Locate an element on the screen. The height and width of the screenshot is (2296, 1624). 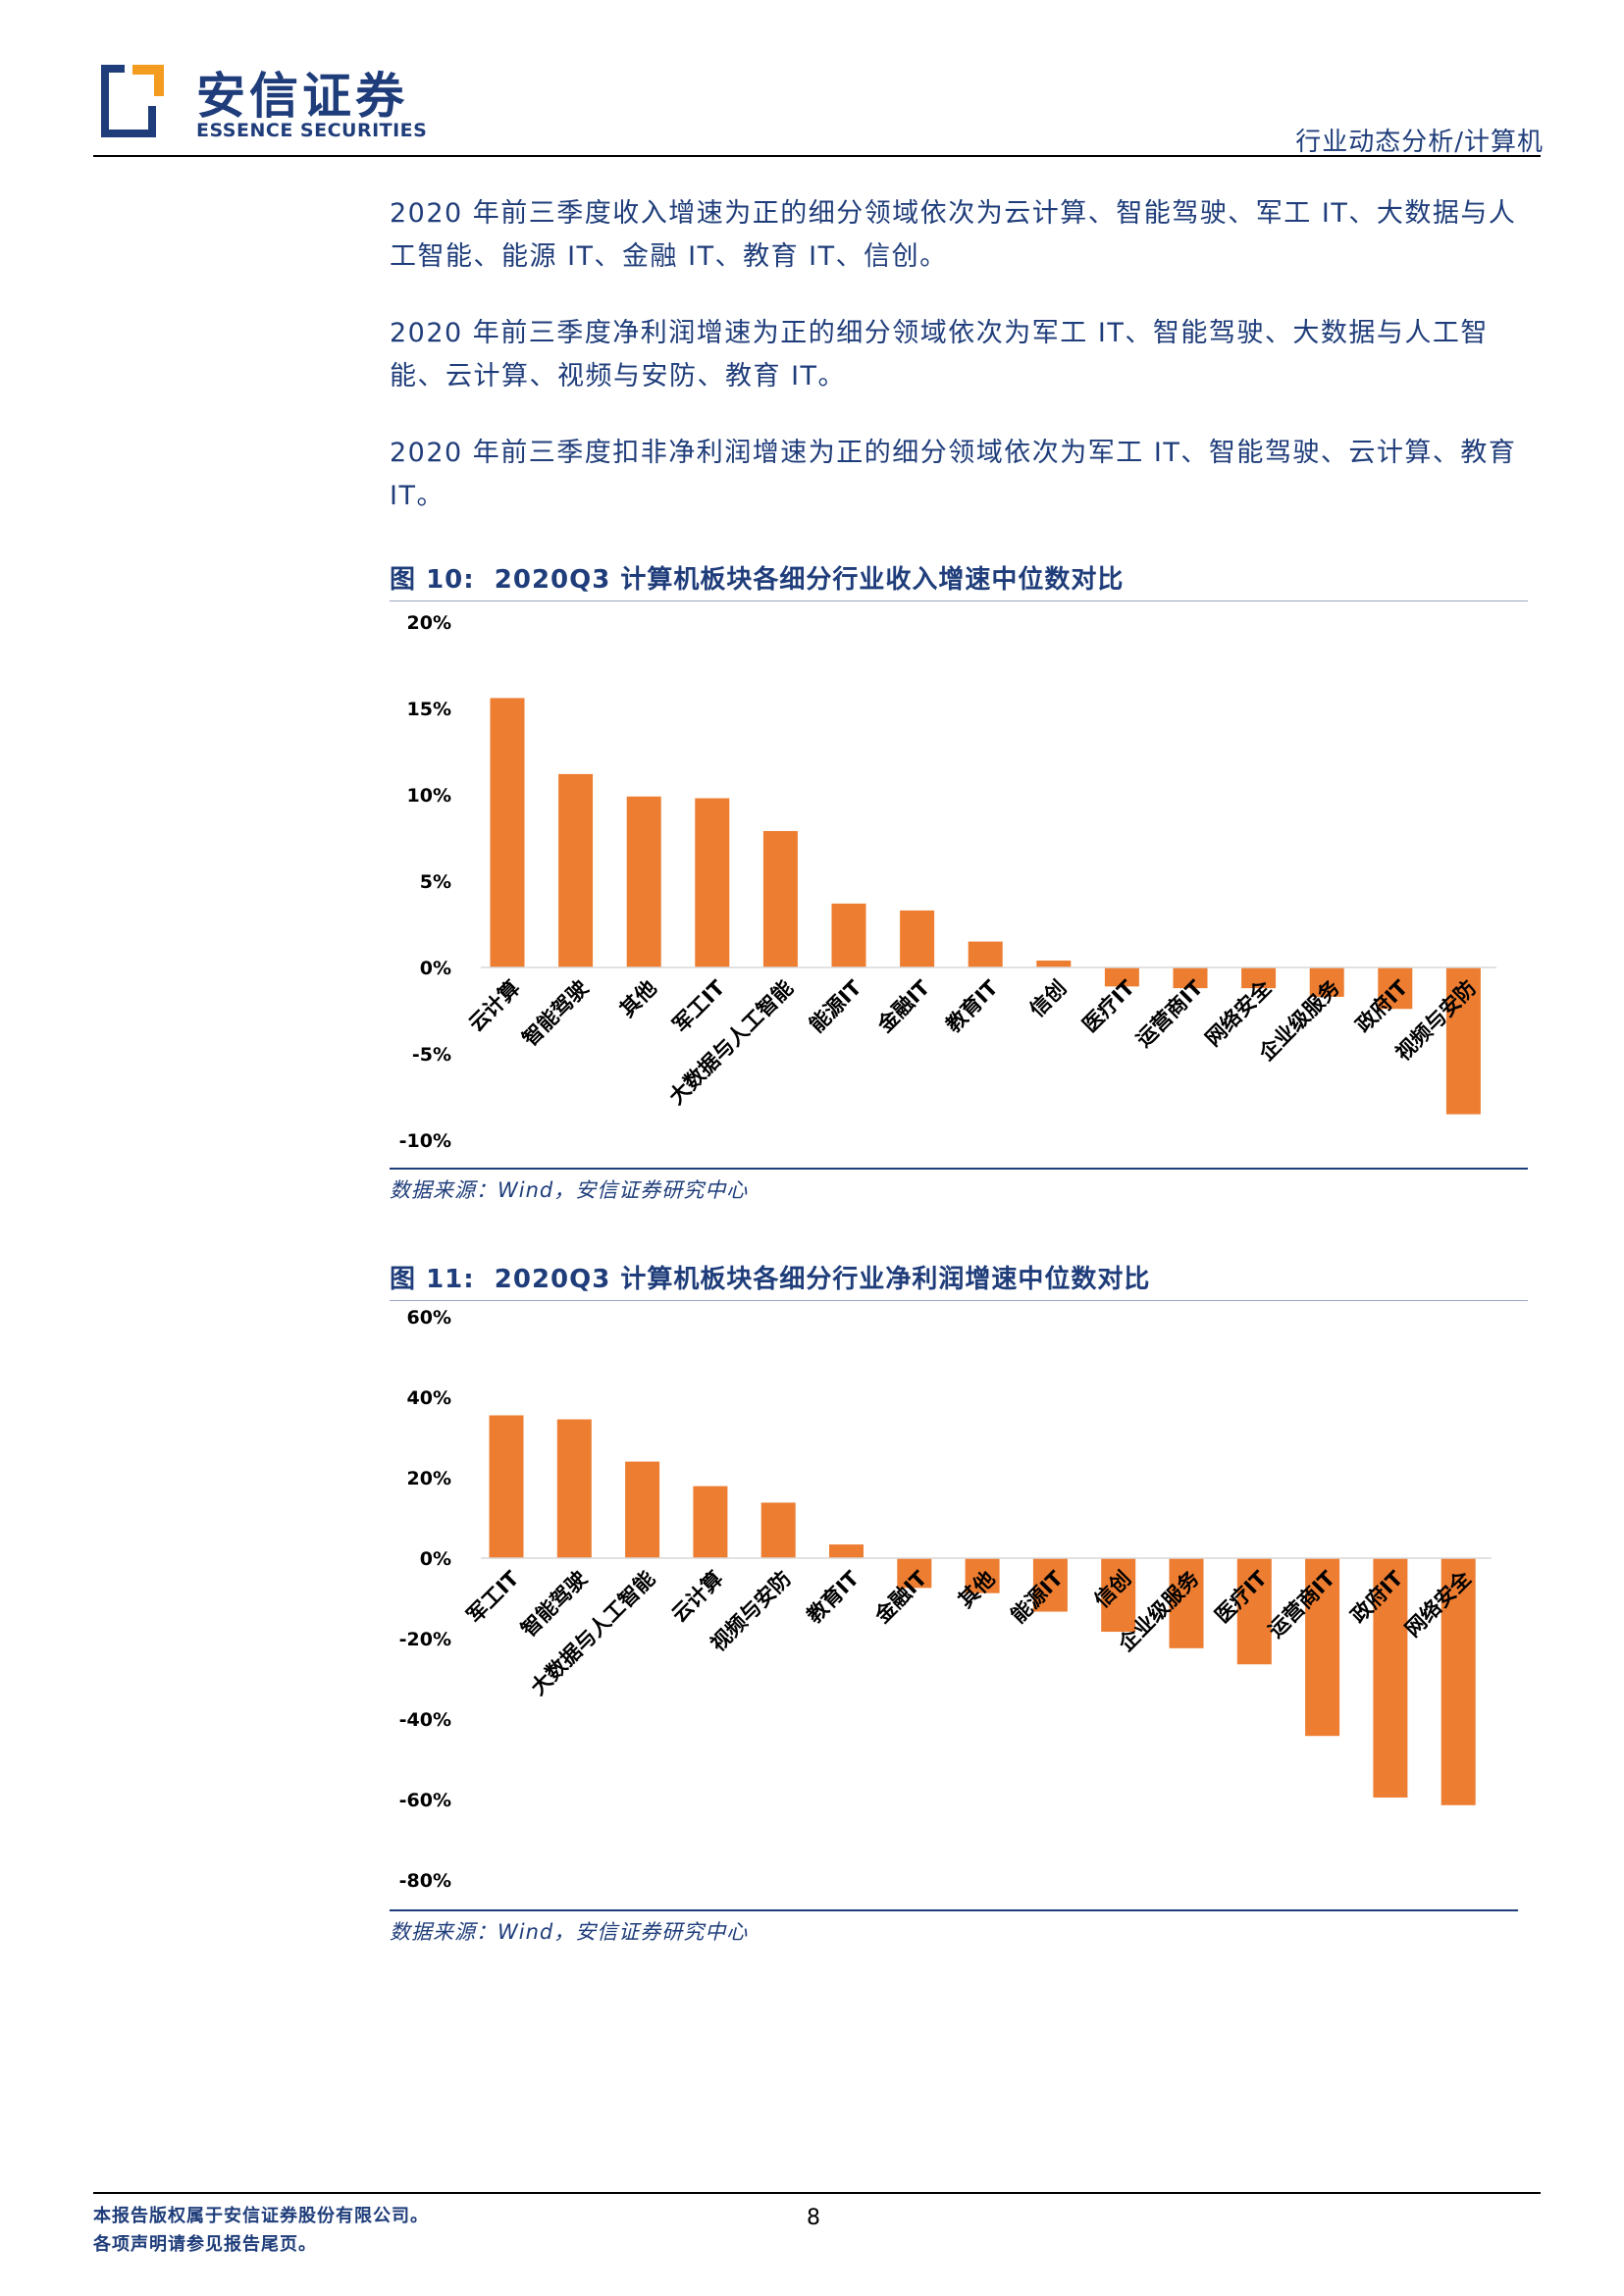
chart-1-ytick-label: -80% is located at coordinates (425, 1881).